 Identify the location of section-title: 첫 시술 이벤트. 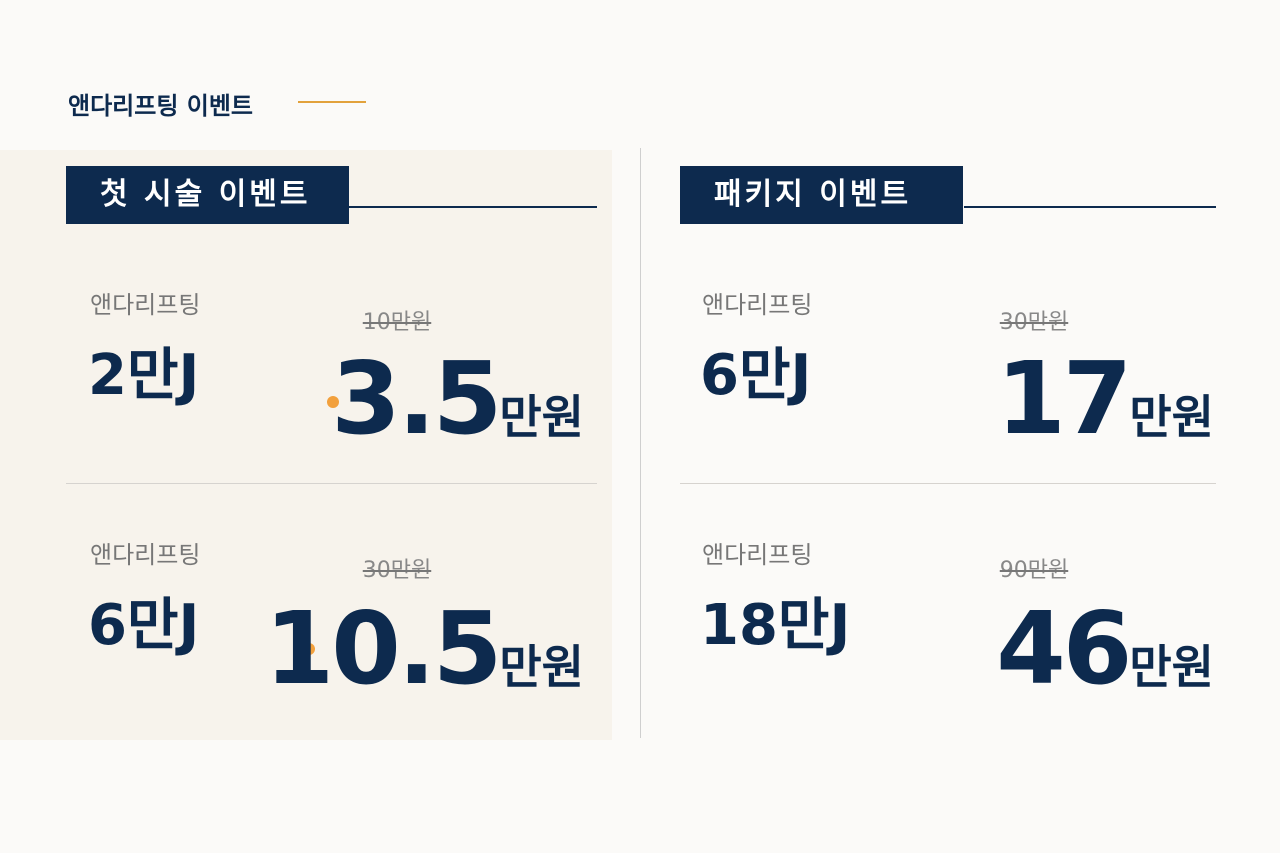
(207, 195).